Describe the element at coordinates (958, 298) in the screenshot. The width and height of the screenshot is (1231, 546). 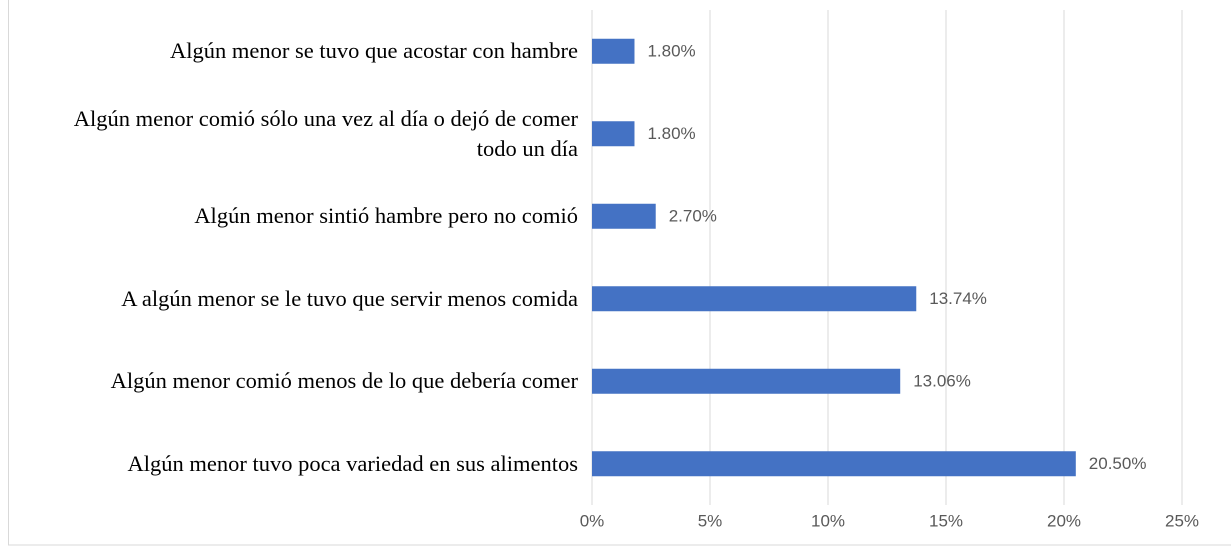
I see `value-label: 13.74%` at that location.